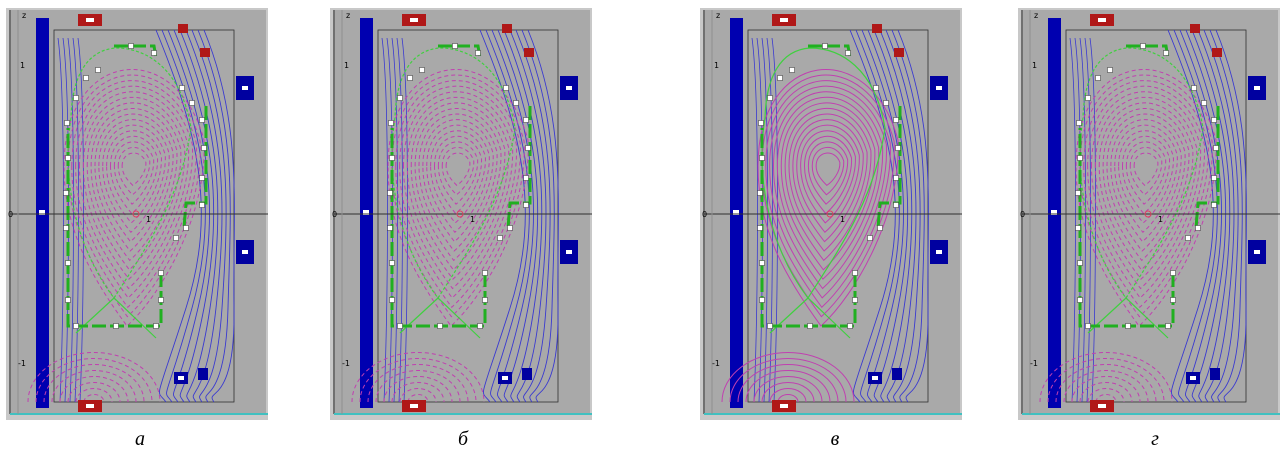  I want to click on tick-label-minus-one: -1, so click(22, 363).